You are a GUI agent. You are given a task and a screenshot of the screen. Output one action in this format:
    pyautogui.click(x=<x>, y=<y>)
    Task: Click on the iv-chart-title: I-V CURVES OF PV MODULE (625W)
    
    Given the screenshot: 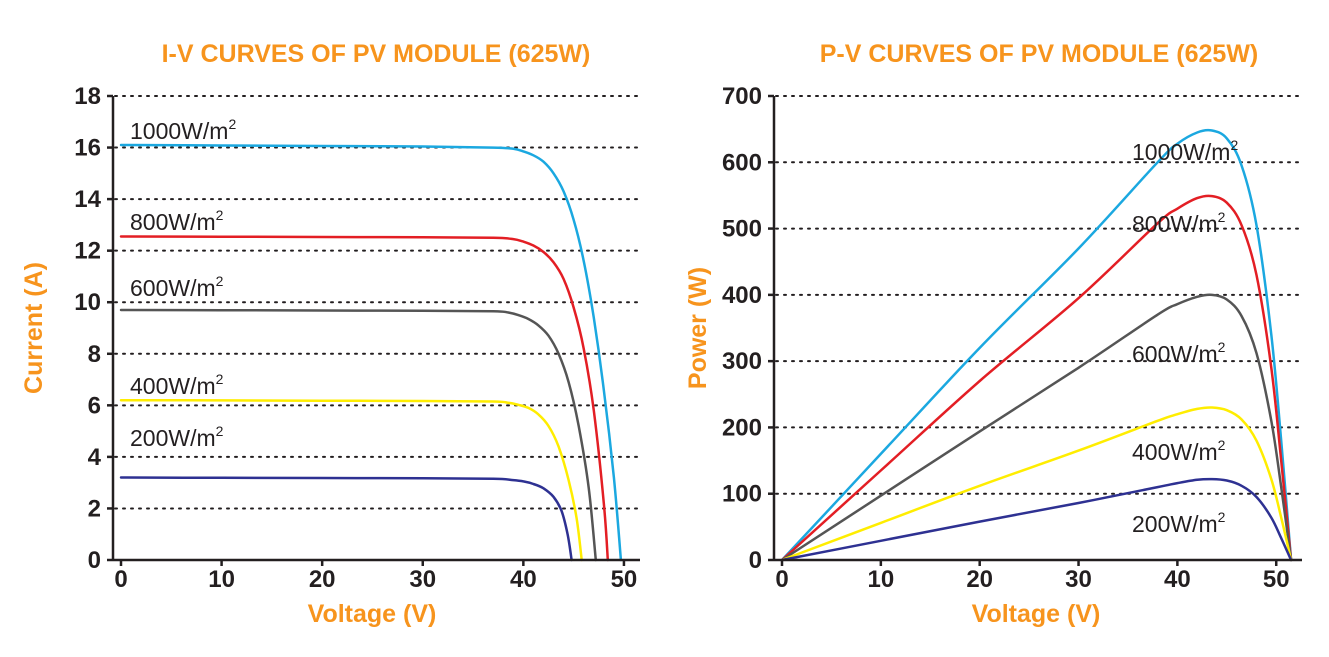 What is the action you would take?
    pyautogui.click(x=376, y=54)
    